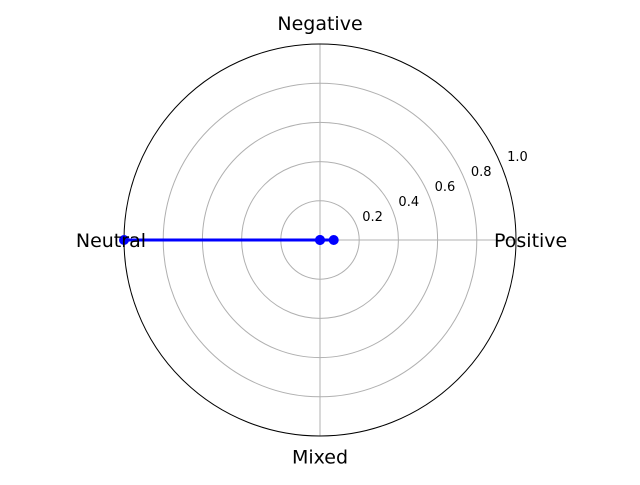 The height and width of the screenshot is (485, 640). Describe the element at coordinates (372, 217) in the screenshot. I see `r-tick-label-0: 0.2` at that location.